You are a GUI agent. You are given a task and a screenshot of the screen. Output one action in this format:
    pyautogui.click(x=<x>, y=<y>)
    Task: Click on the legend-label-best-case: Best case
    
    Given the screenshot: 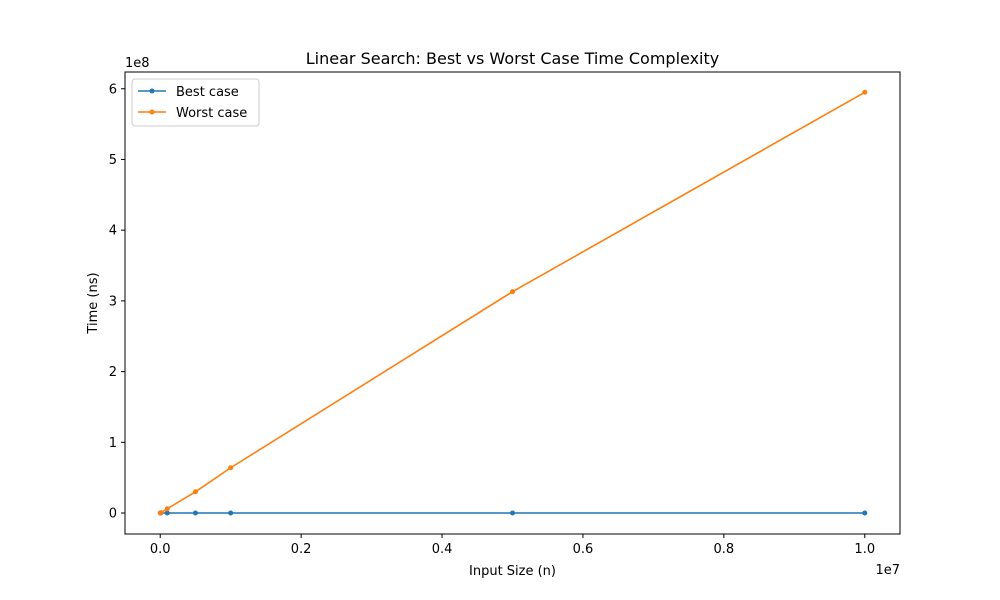 What is the action you would take?
    pyautogui.click(x=207, y=92)
    